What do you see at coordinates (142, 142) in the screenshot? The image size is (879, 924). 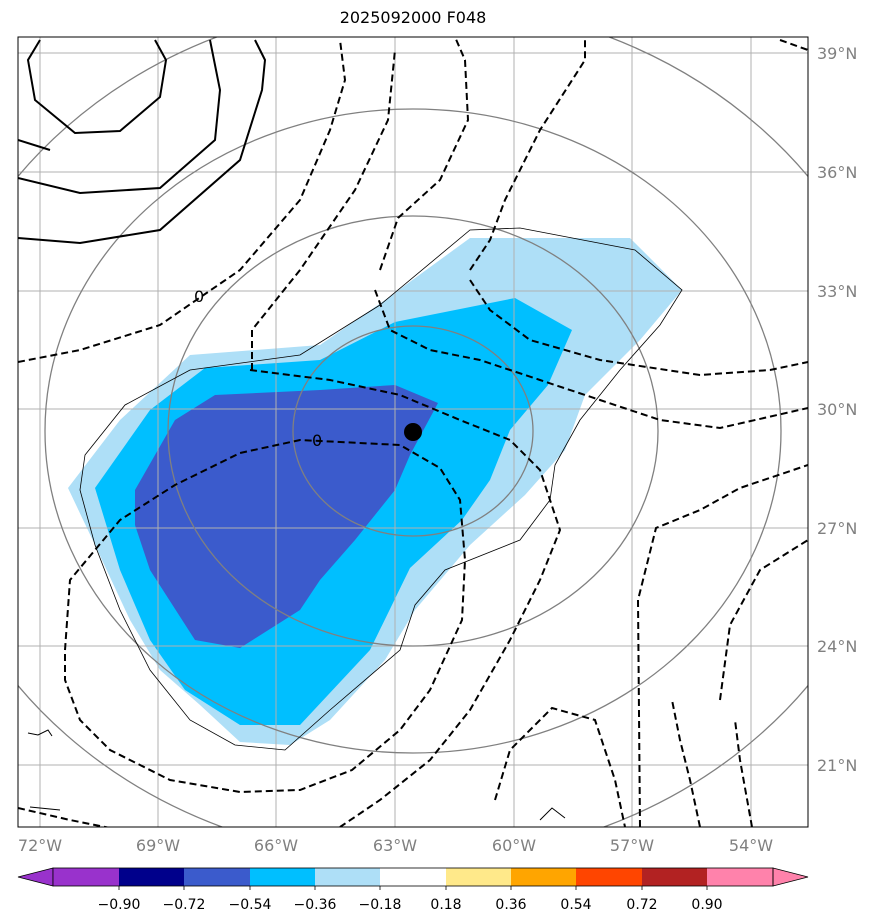 I see `solid-contours` at bounding box center [142, 142].